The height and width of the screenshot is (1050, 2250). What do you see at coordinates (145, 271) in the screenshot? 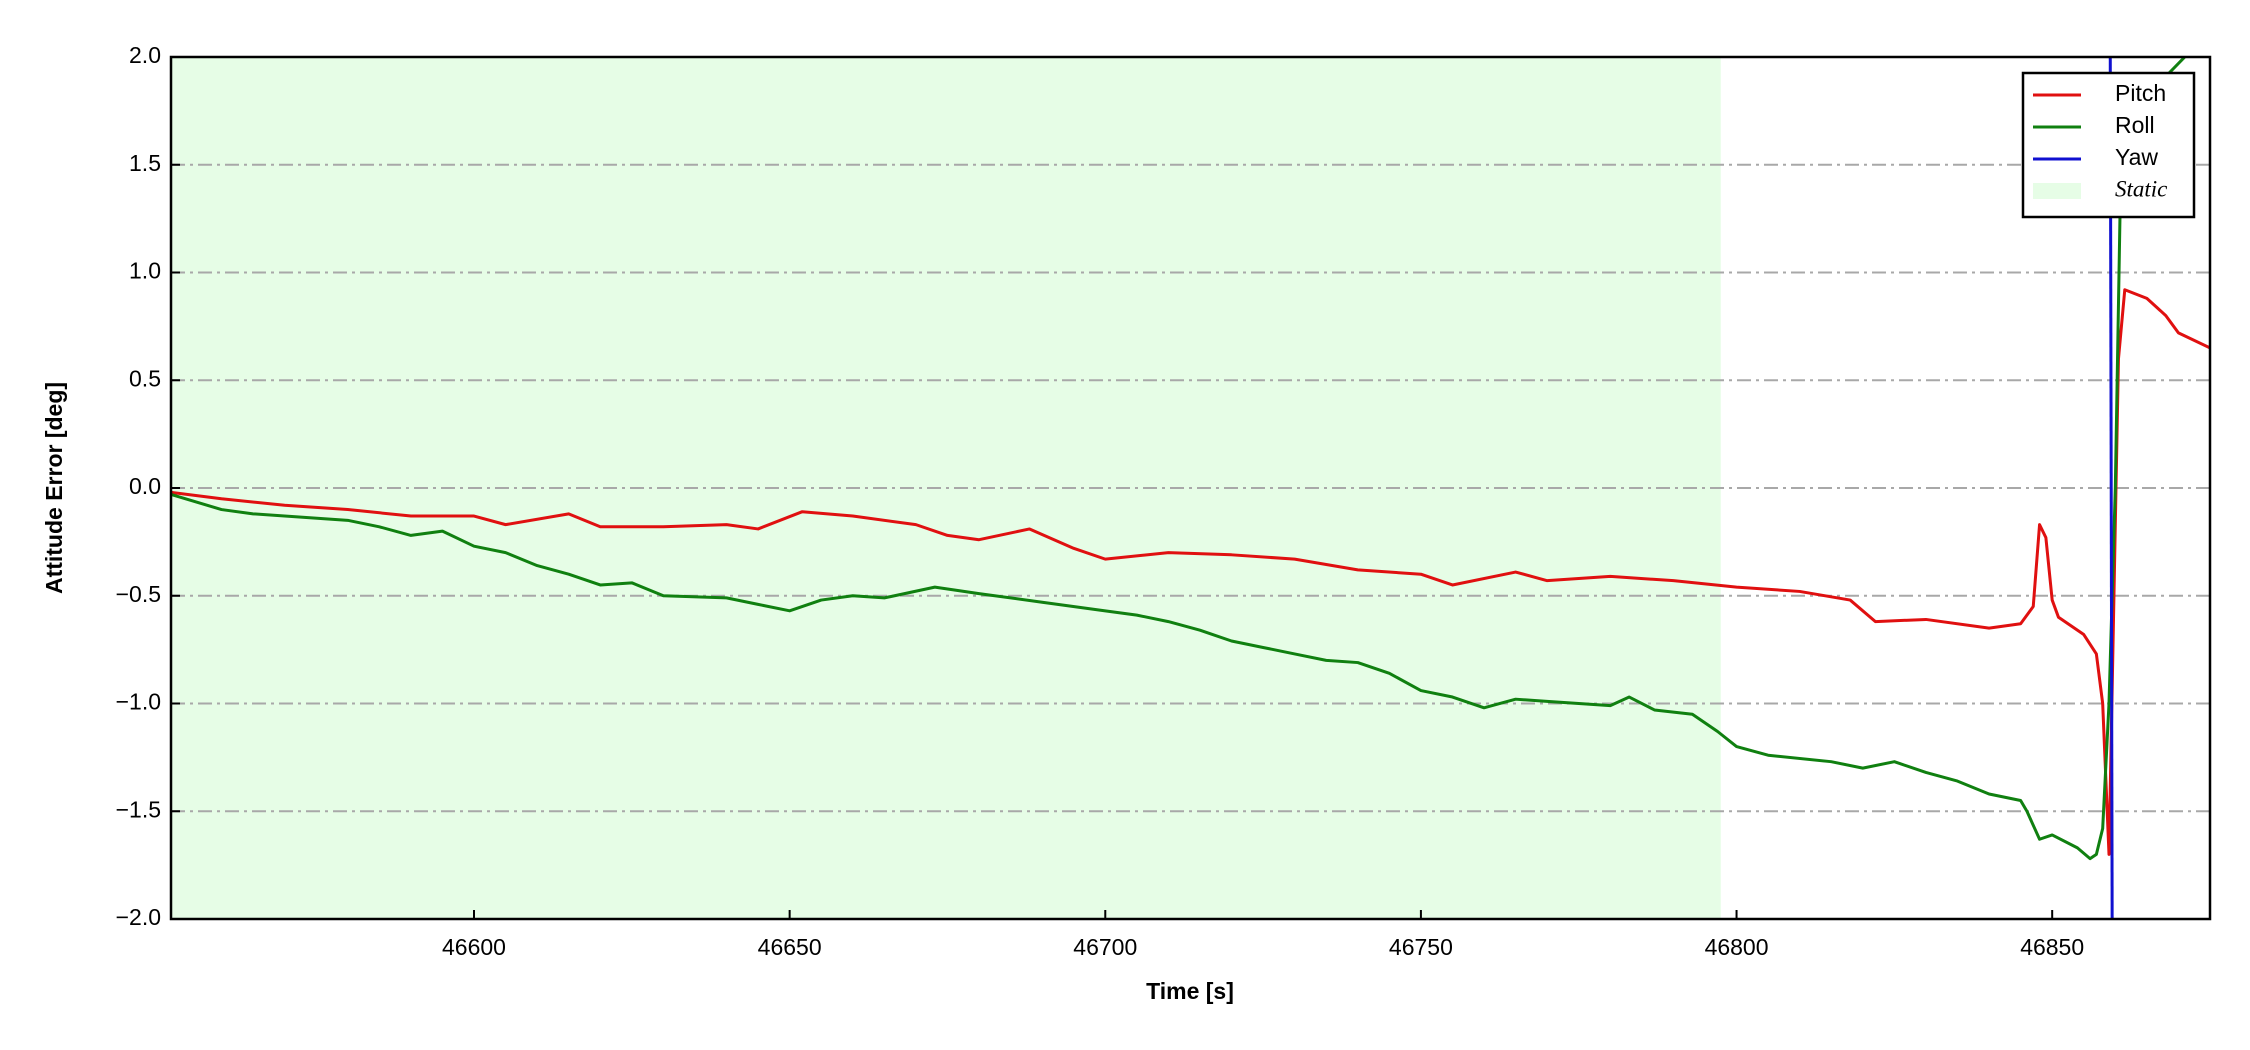
I see `y-tick-label: 1.0` at bounding box center [145, 271].